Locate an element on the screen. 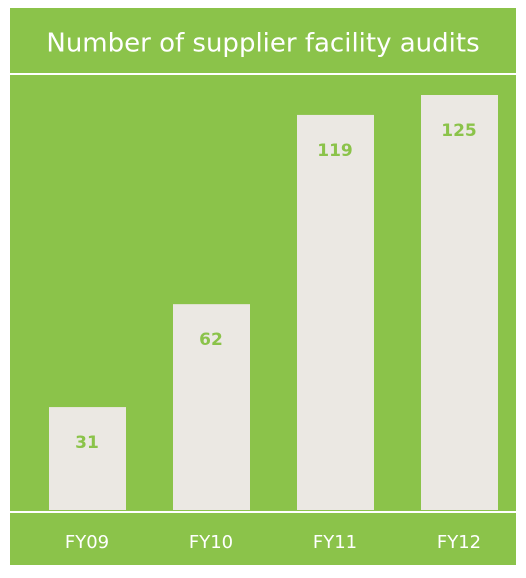 This screenshot has width=526, height=578. x-tick-label: FY12 is located at coordinates (459, 542).